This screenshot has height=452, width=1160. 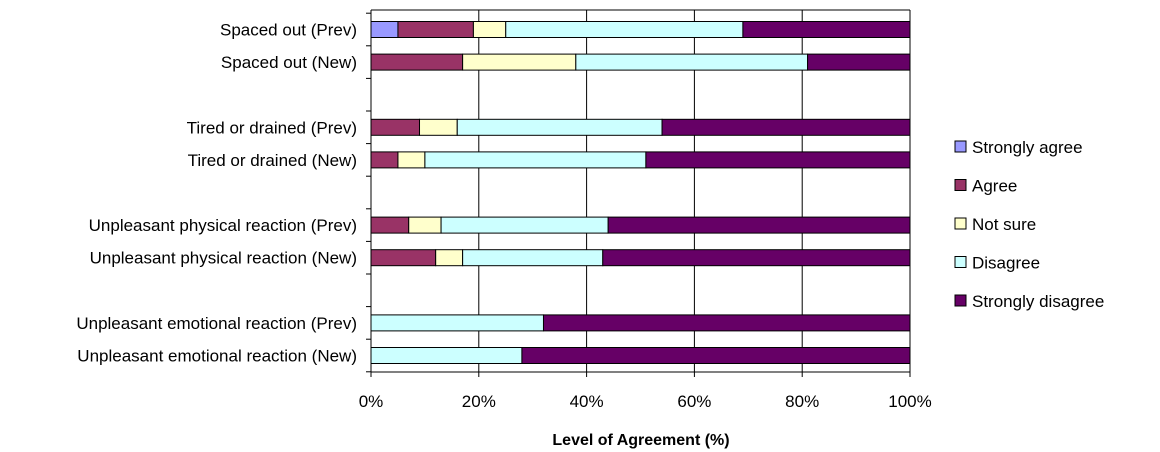 I want to click on legend-label: Strongly disagree, so click(x=1038, y=301).